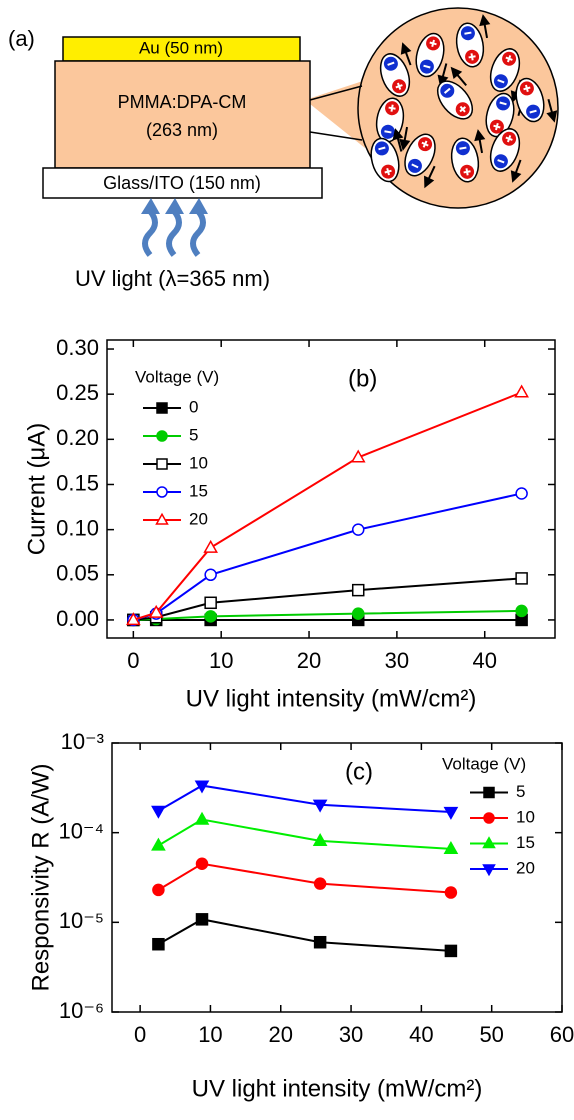 The image size is (574, 1120). Describe the element at coordinates (491, 1034) in the screenshot. I see `x-tick-label: 50` at that location.